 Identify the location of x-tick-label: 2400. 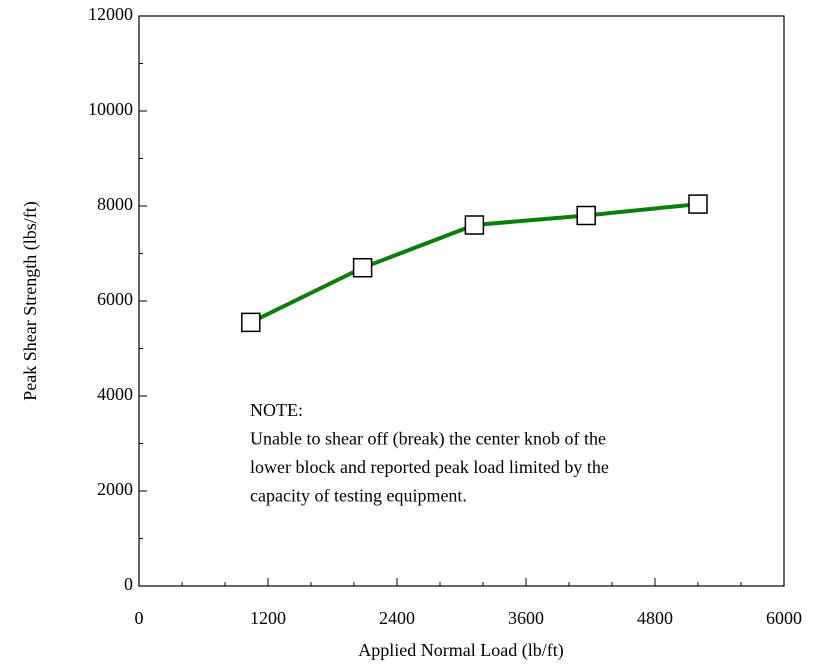
(397, 618).